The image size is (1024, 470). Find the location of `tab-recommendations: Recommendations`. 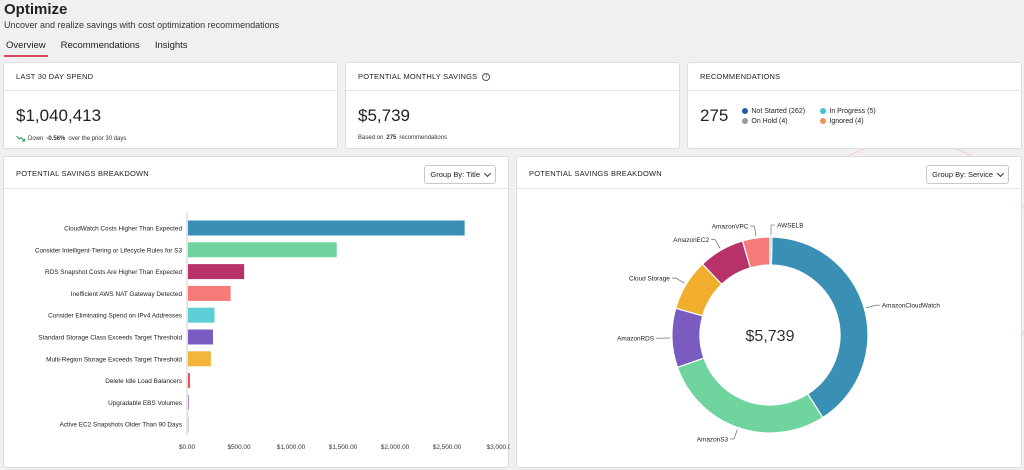

tab-recommendations: Recommendations is located at coordinates (100, 45).